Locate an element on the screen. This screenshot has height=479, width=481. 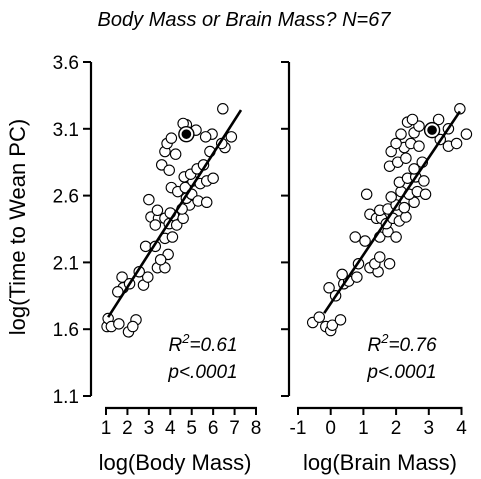
x-tick-label: 6 is located at coordinates (213, 428).